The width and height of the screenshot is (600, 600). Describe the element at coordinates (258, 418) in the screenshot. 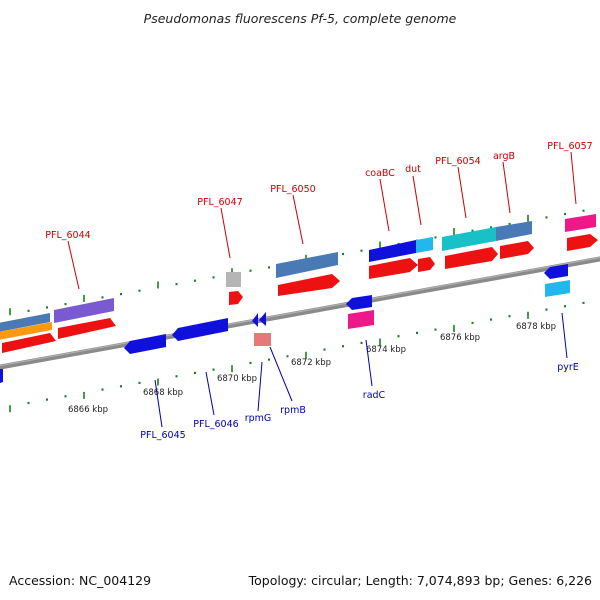

I see `gene-label-bottom: rpmG` at that location.